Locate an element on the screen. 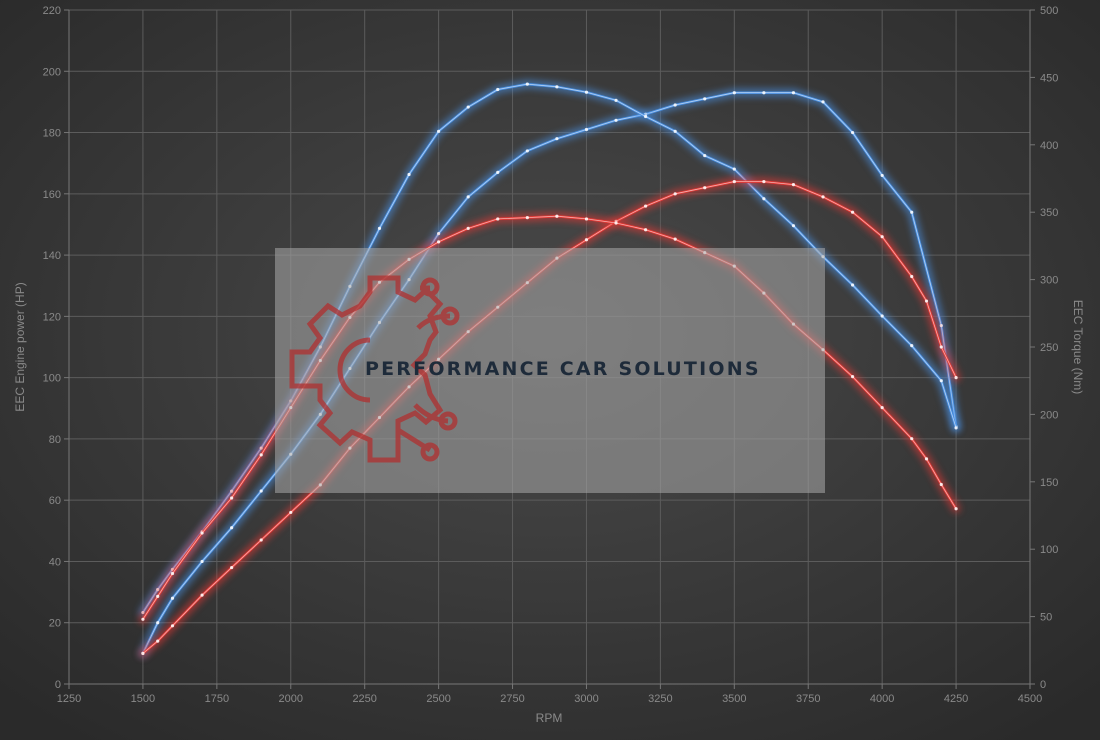  x-tick-label: 2250 is located at coordinates (364, 699).